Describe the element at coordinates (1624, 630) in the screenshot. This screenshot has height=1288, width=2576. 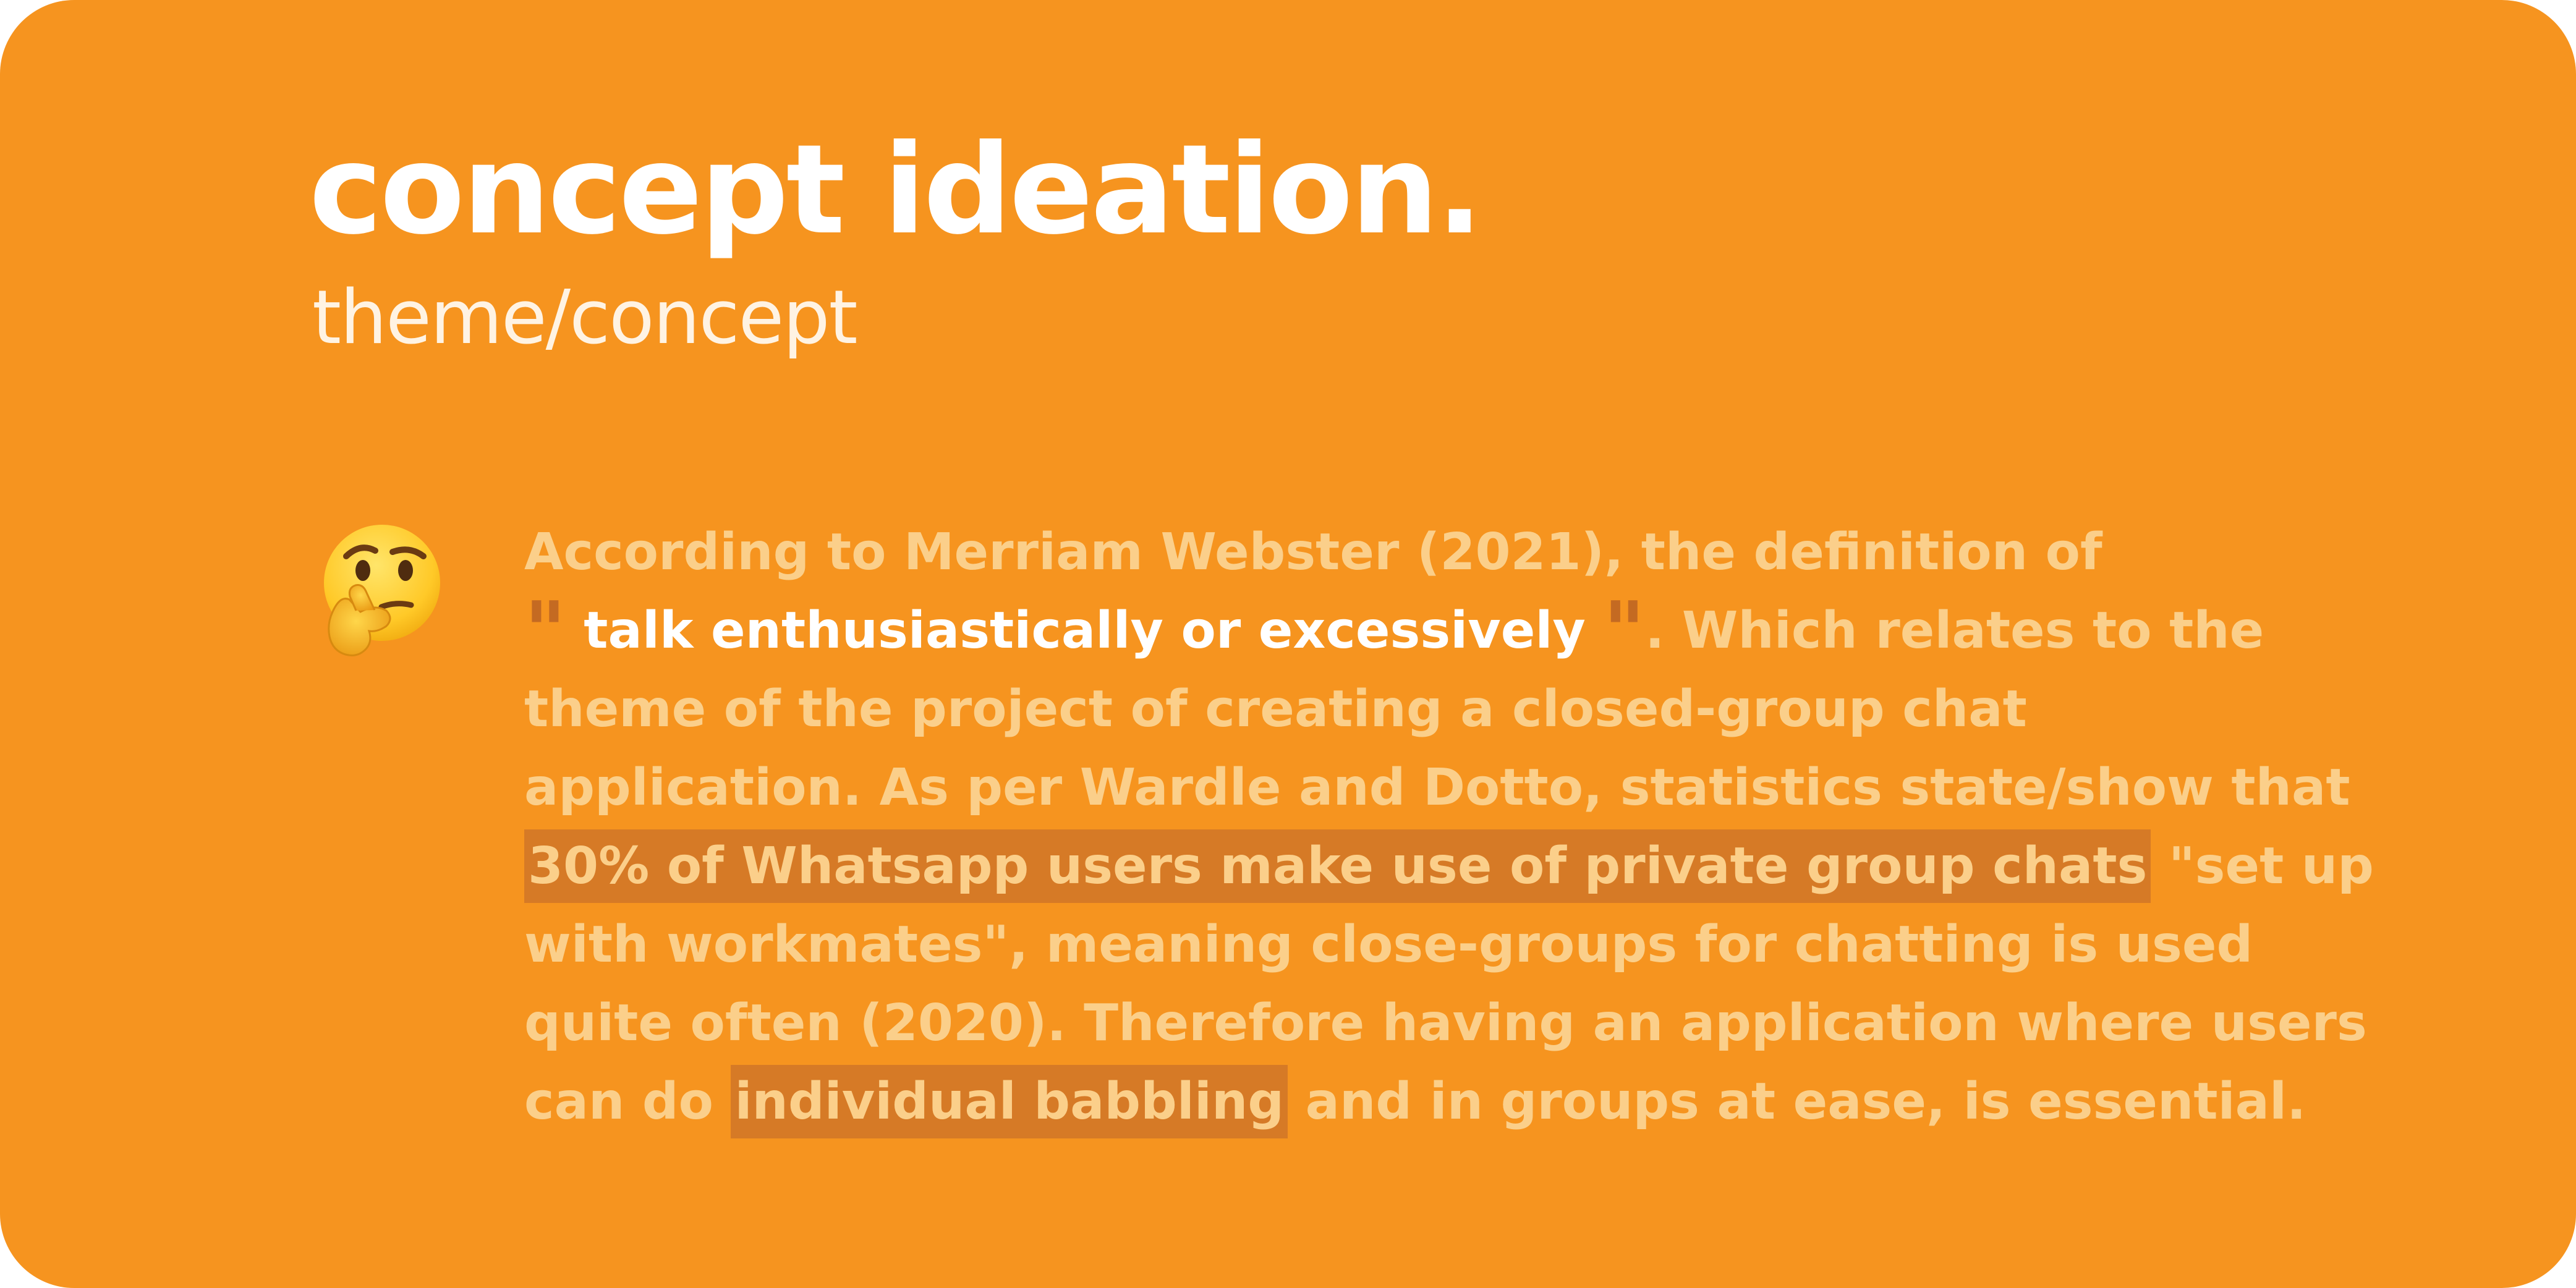
I see `close-quote-mark: "` at that location.